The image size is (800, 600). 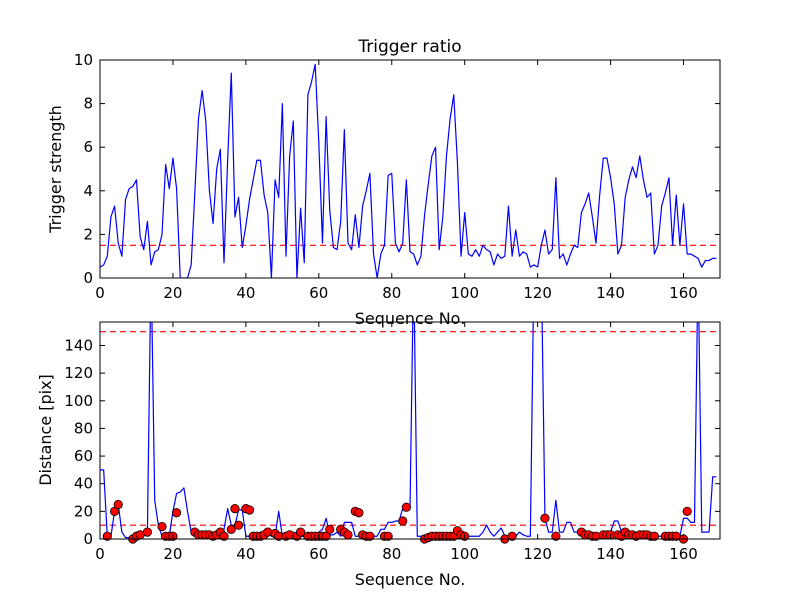 What do you see at coordinates (83, 428) in the screenshot?
I see `y-tick-label: 80` at bounding box center [83, 428].